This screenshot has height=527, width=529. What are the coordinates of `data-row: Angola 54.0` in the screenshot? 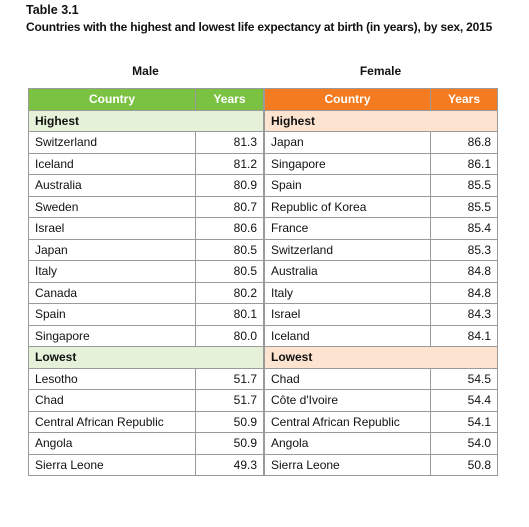 It's located at (381, 443).